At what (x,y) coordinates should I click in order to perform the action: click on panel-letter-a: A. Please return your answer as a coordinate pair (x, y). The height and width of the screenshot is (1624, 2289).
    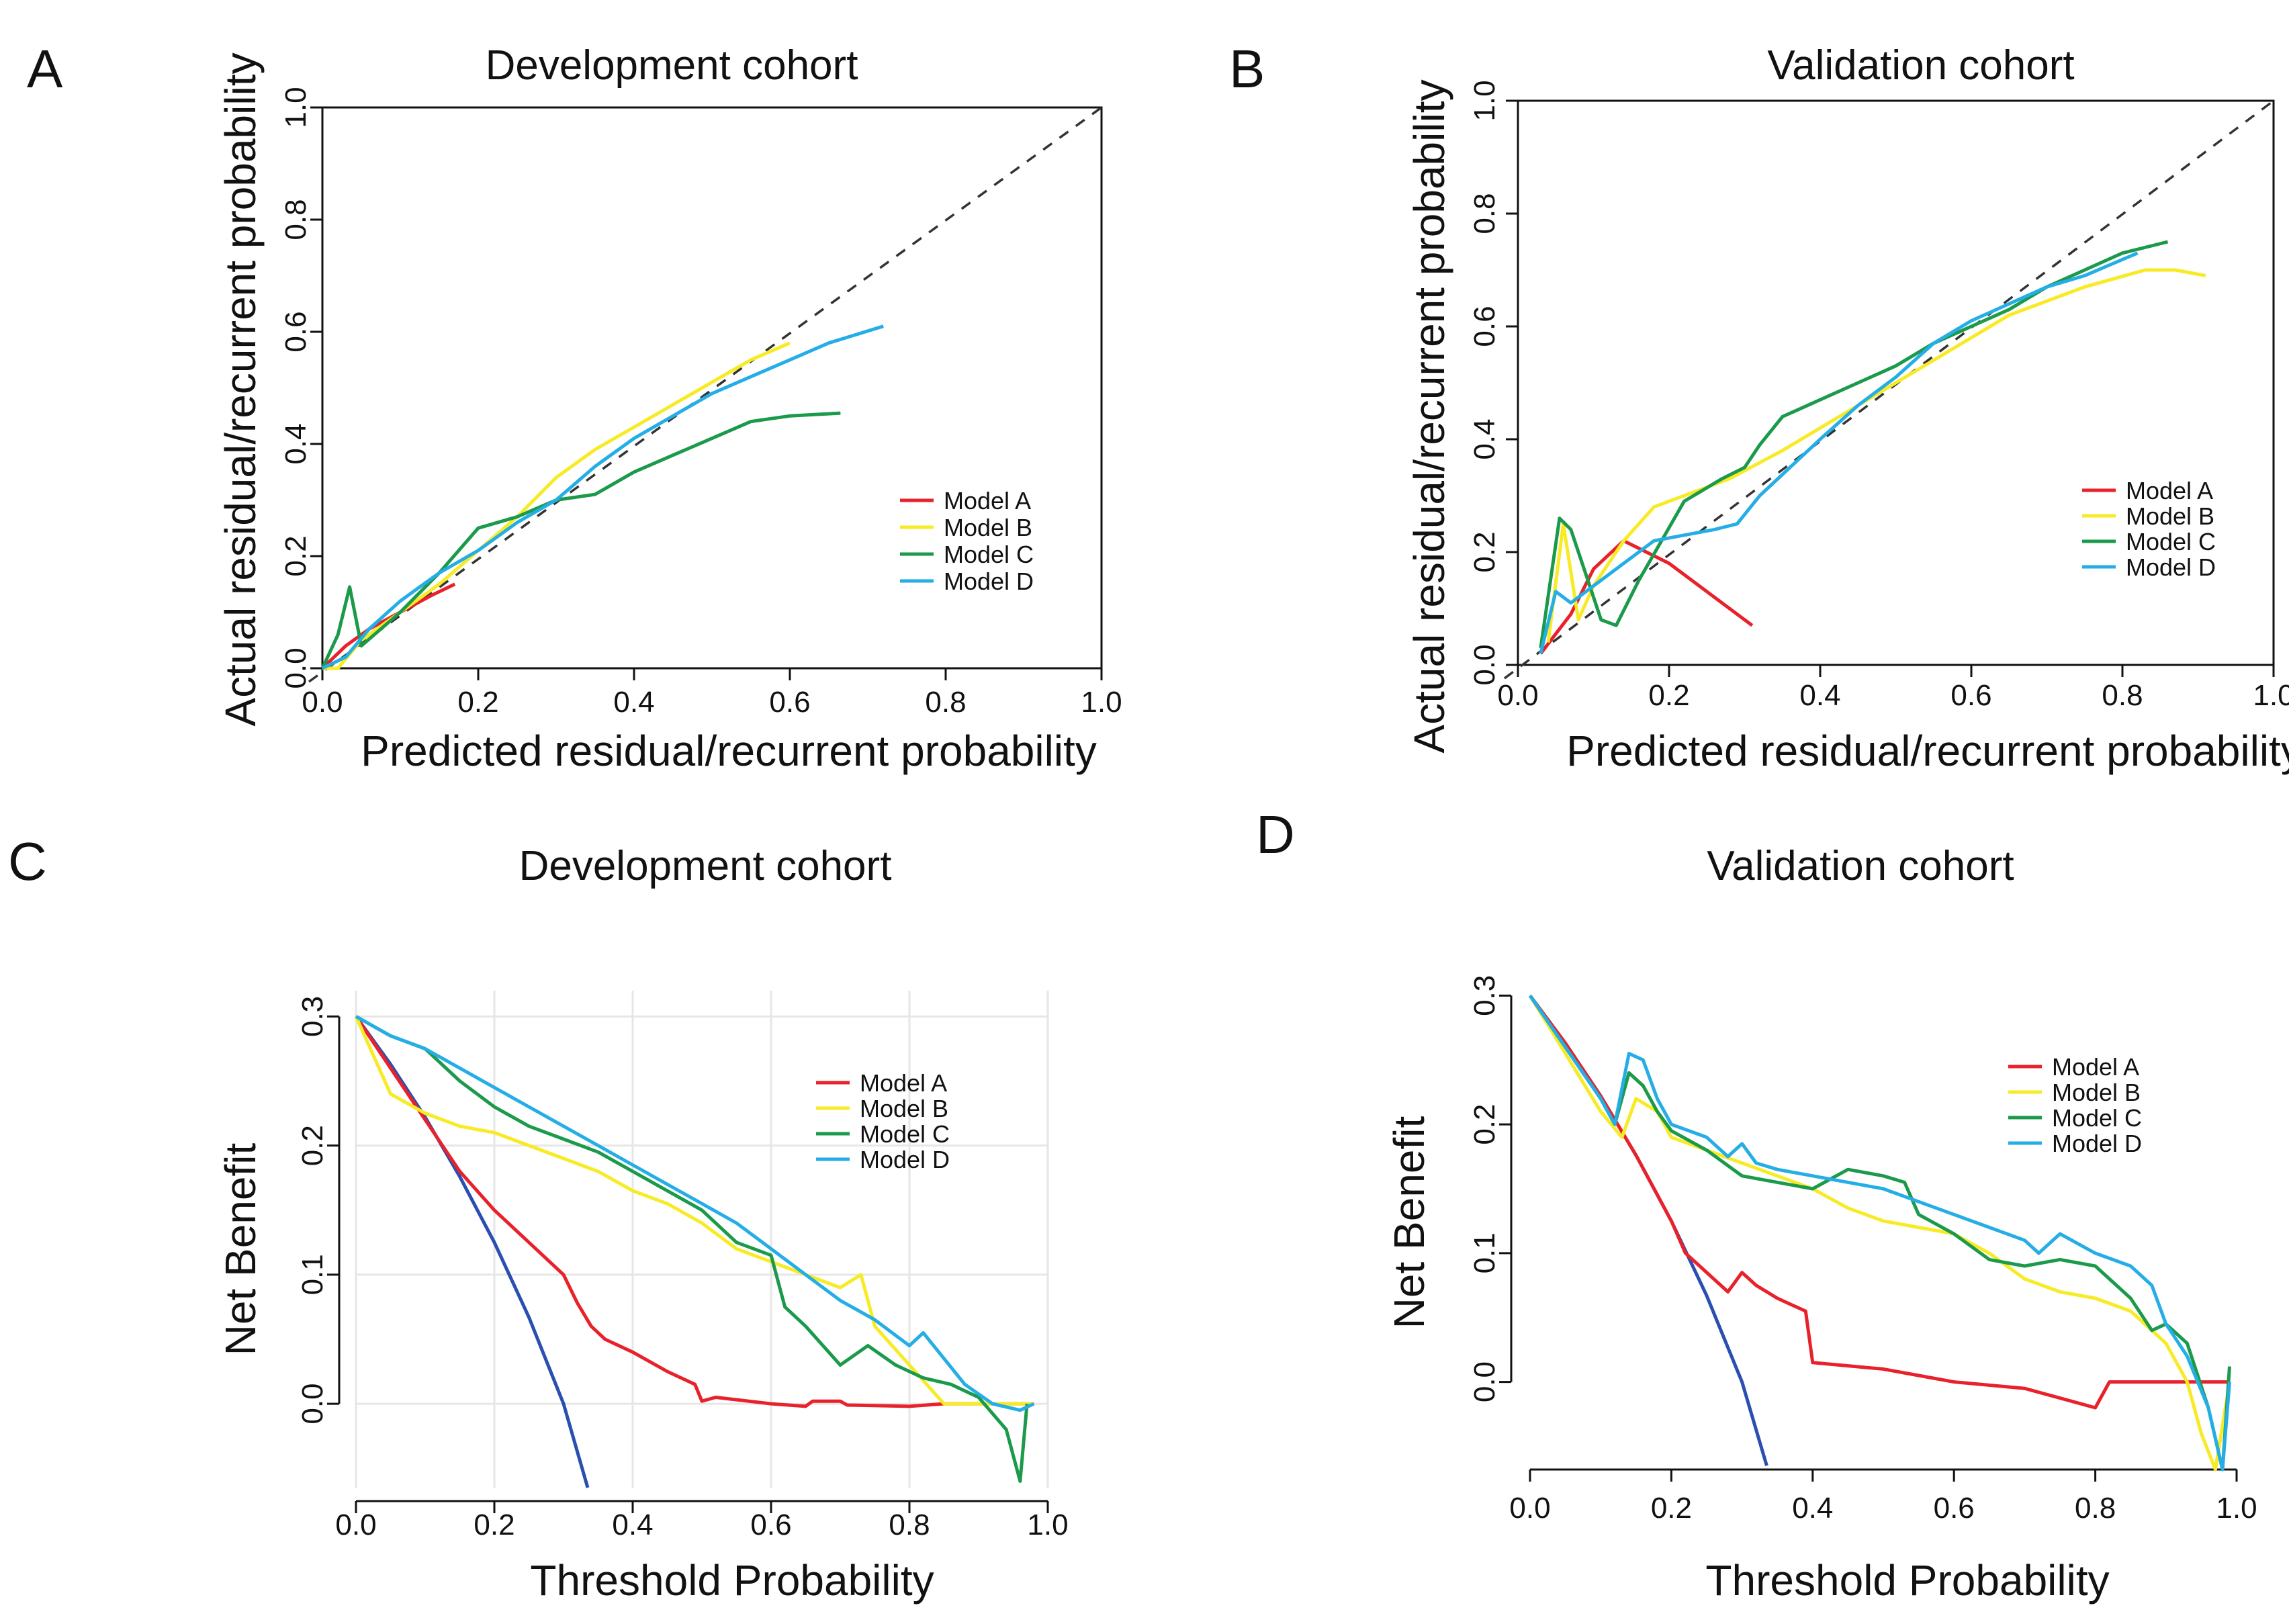
    Looking at the image, I should click on (45, 69).